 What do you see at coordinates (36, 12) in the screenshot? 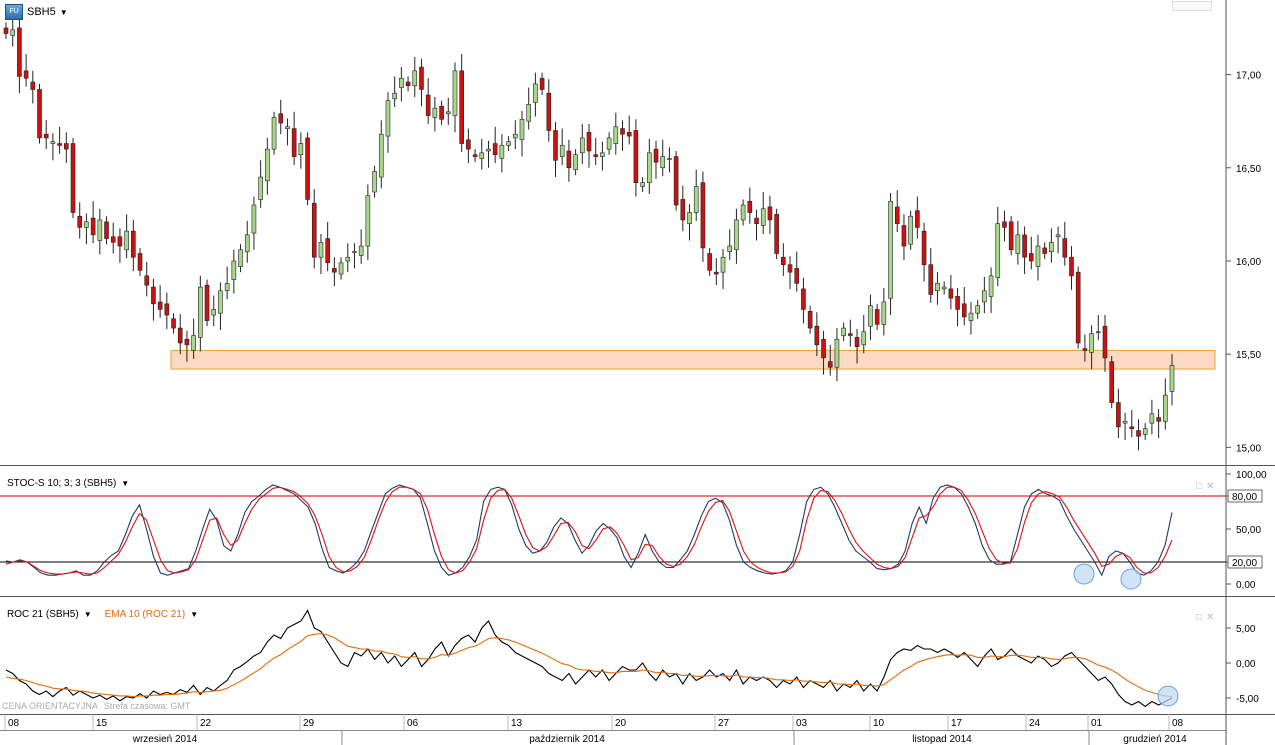
I see `symbol-selector: FU SBH5 ▼` at bounding box center [36, 12].